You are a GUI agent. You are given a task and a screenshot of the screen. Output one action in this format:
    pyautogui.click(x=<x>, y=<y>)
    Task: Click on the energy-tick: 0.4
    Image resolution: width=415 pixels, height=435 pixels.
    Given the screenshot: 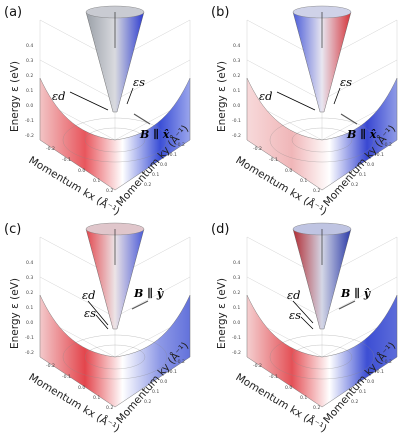 What is the action you would take?
    pyautogui.click(x=236, y=263)
    